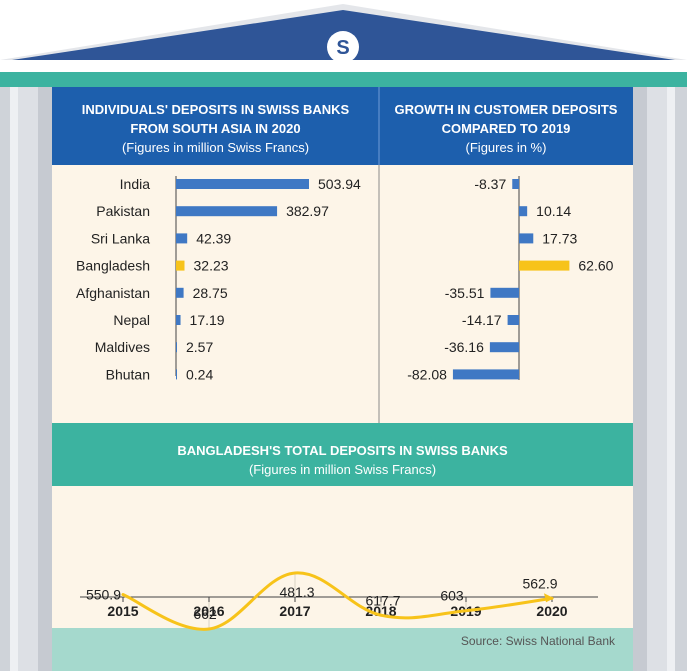  Describe the element at coordinates (199, 347) in the screenshot. I see `deposit-value-maldives: 2.57` at that location.